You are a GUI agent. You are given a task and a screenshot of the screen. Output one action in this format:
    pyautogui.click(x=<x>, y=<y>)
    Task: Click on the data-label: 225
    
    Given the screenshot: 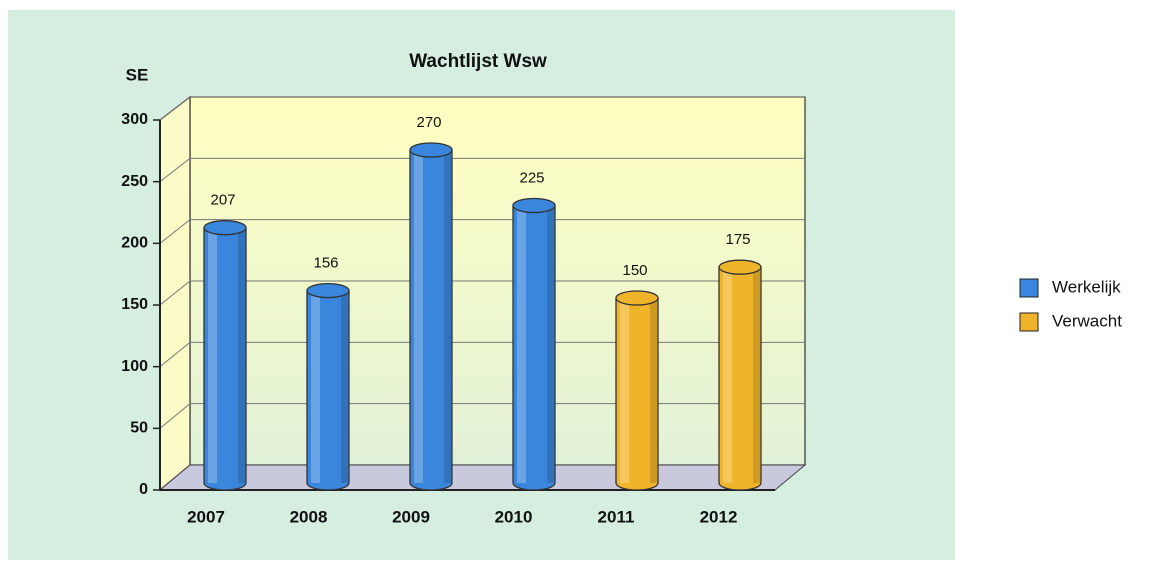 What is the action you would take?
    pyautogui.click(x=531, y=177)
    